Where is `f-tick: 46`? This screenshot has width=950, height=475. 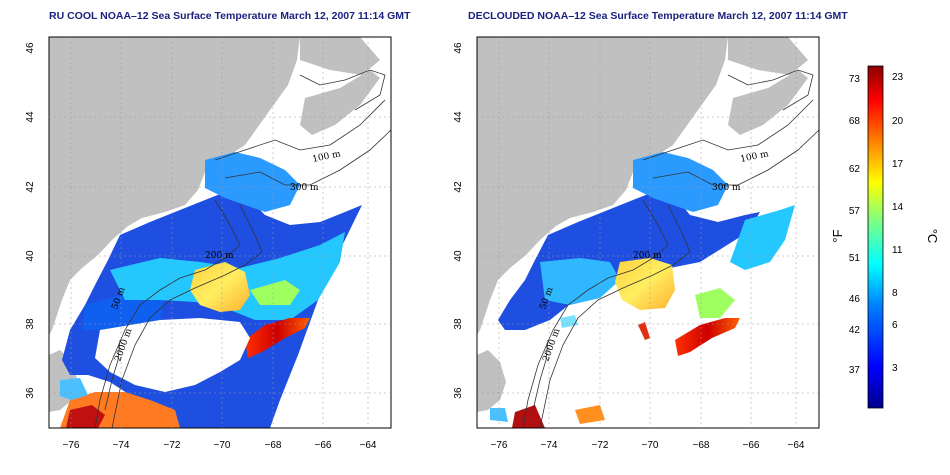
f-tick: 46 is located at coordinates (855, 299).